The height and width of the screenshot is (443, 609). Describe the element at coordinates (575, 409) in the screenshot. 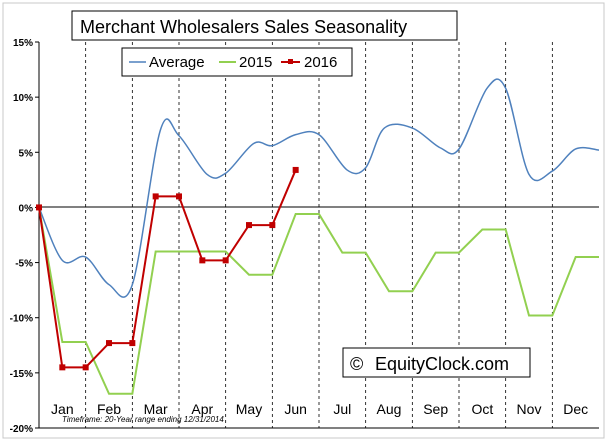

I see `x-tick-label-dec: Dec` at that location.